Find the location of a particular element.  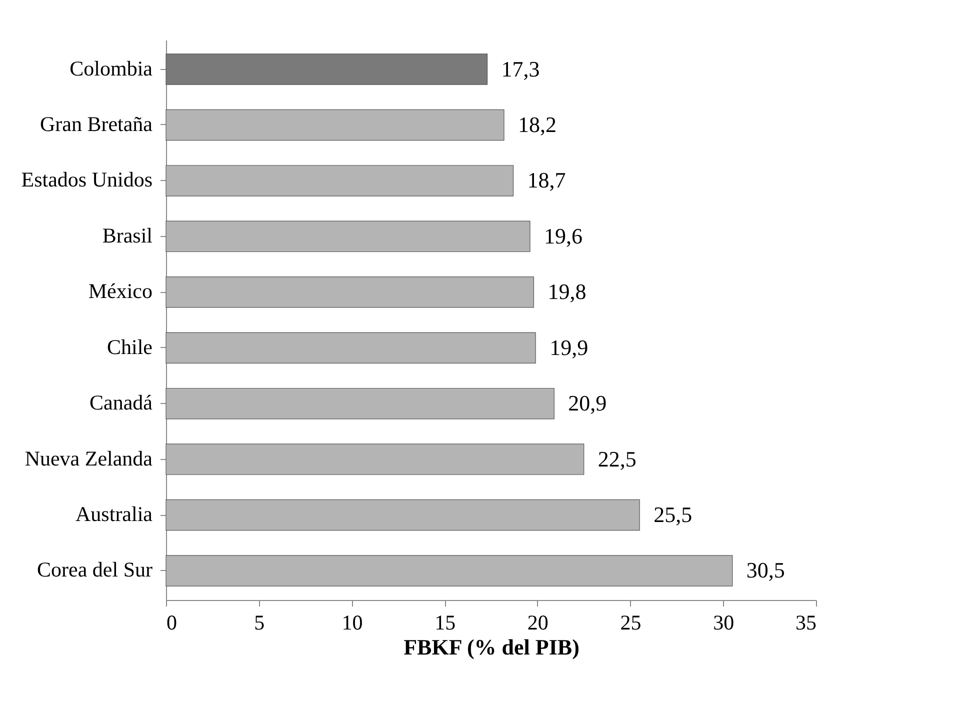

y-tick-label: Chile is located at coordinates (129, 346).